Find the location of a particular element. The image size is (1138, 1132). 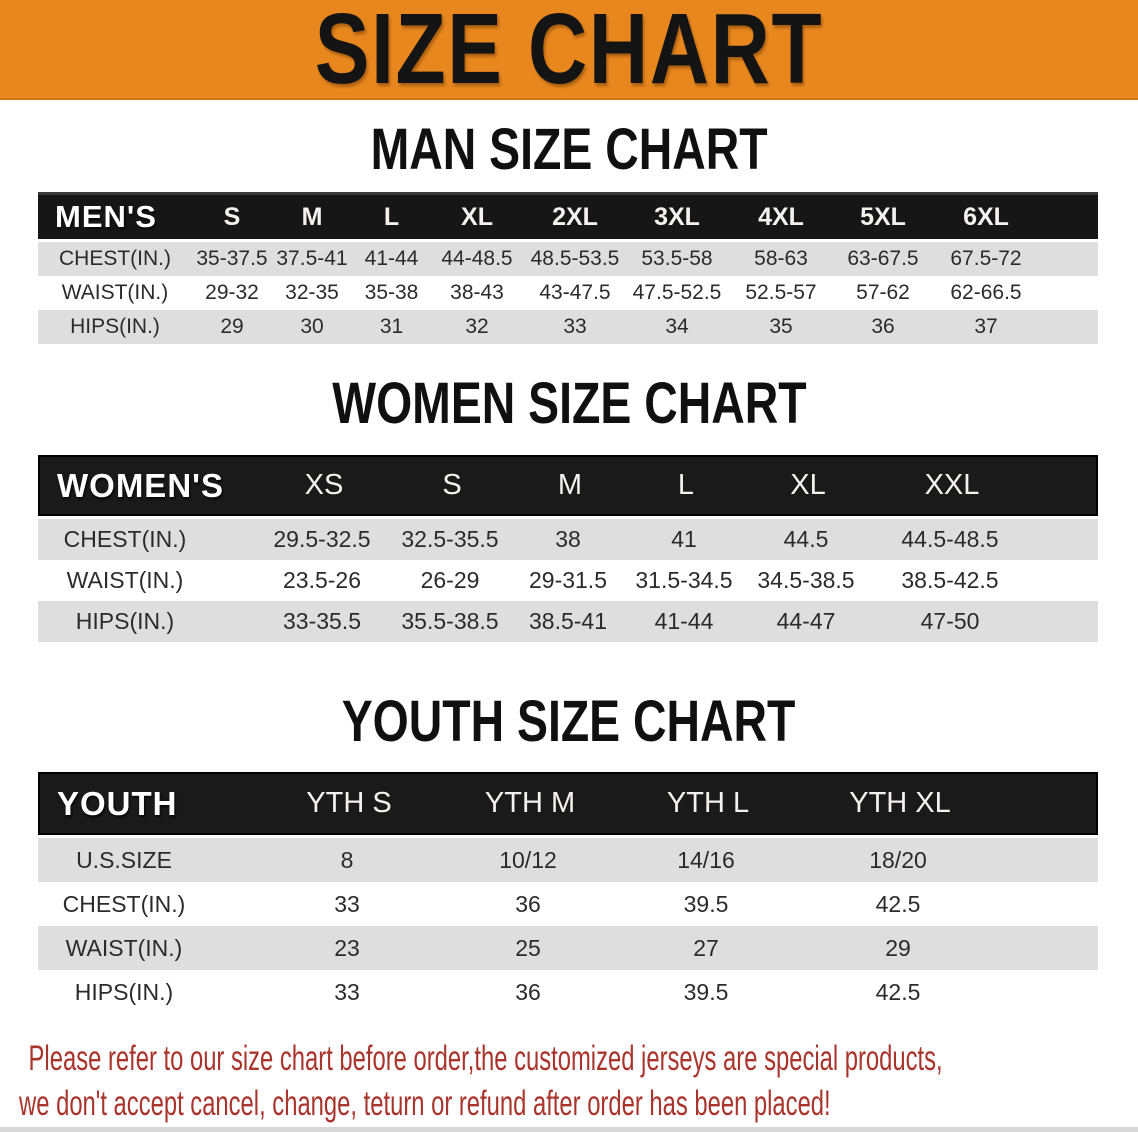

size-value: 38.5-41 is located at coordinates (567, 621).